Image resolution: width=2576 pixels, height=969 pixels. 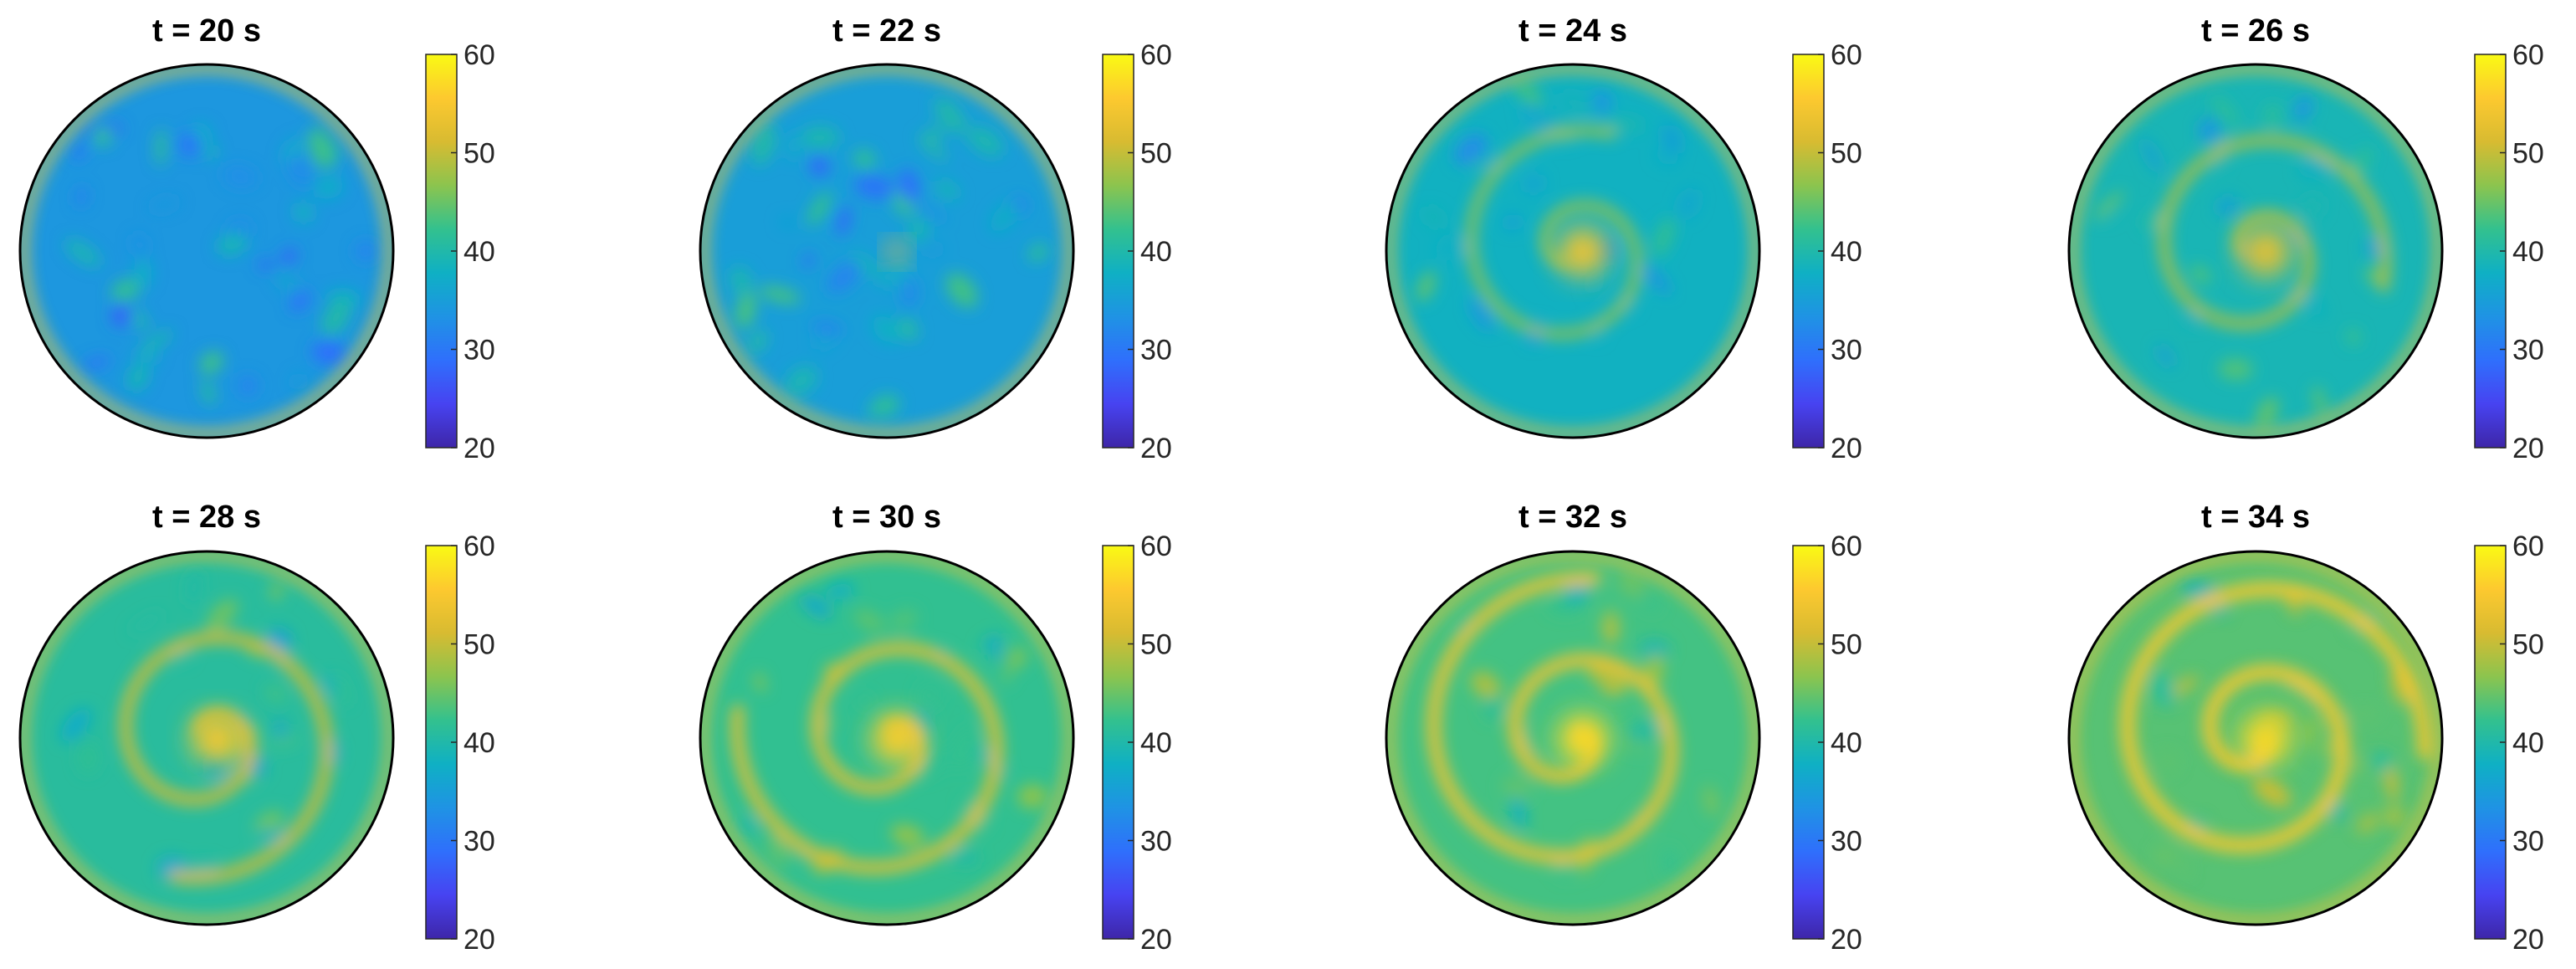 I want to click on panel-title: t = 20 s, so click(x=207, y=31).